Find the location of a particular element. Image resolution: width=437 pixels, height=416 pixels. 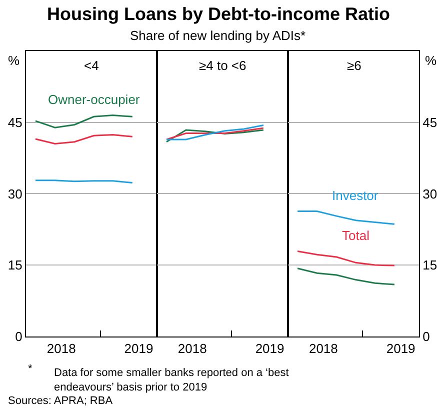

series-label: Owner-occupier is located at coordinates (94, 99).